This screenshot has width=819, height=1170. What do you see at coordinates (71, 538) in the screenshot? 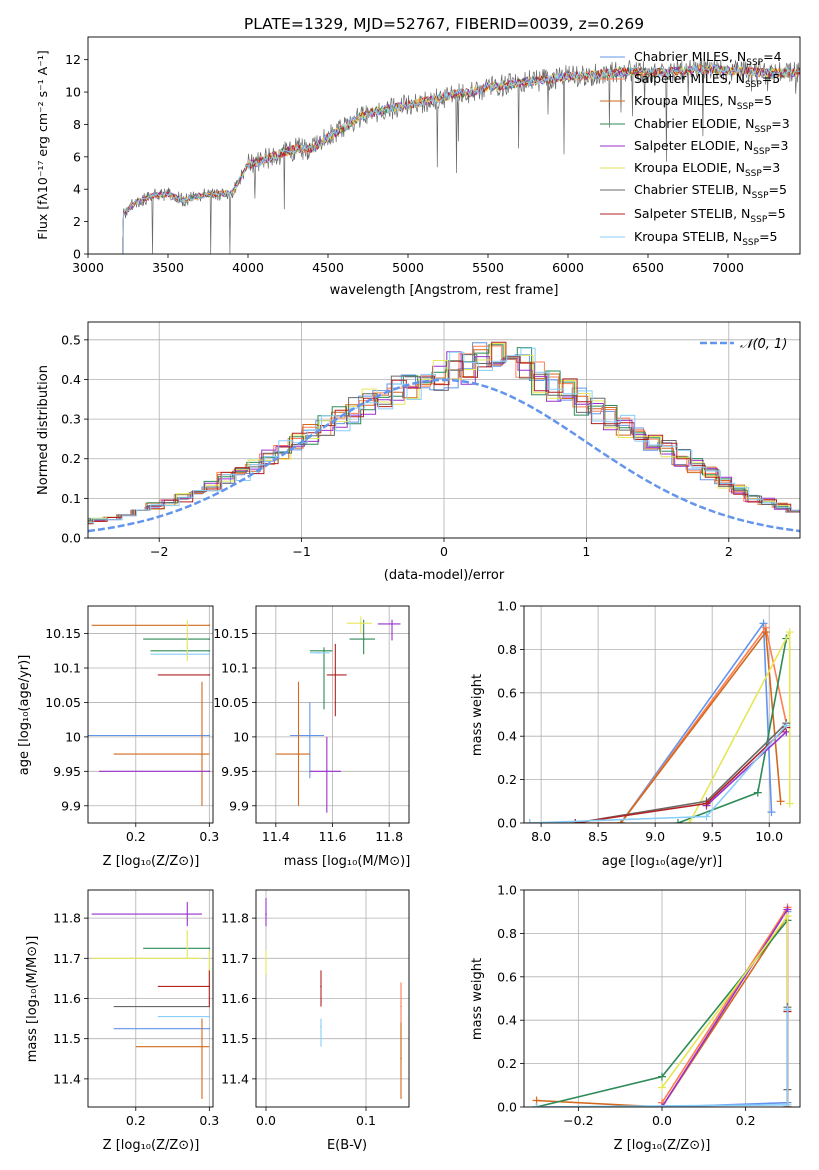
I see `y-tick-label: 0.0` at bounding box center [71, 538].